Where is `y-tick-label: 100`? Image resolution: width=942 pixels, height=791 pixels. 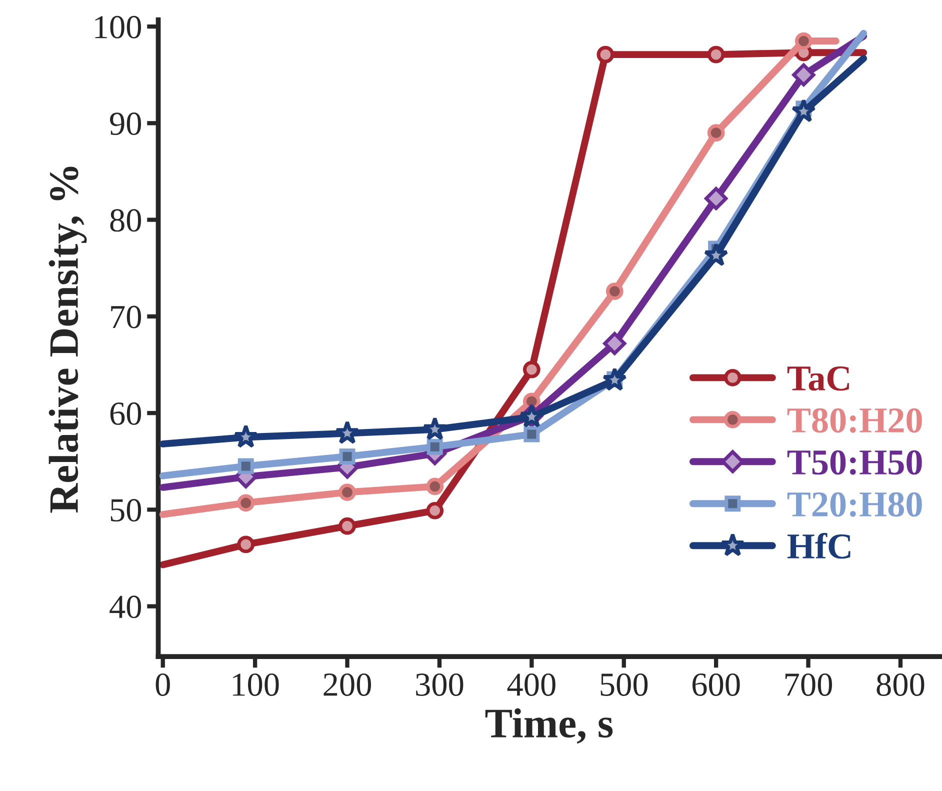
y-tick-label: 100 is located at coordinates (118, 27).